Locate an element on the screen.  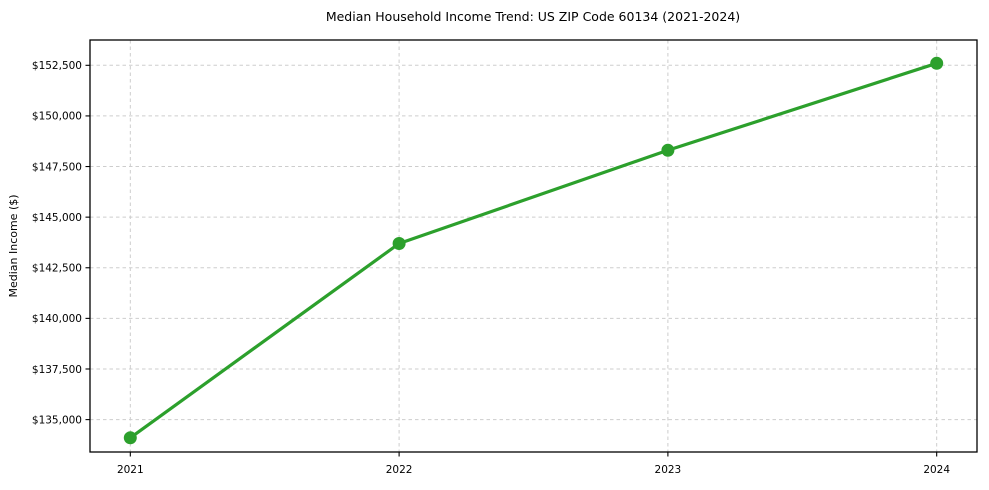
x-tick-label: 2022 is located at coordinates (399, 470).